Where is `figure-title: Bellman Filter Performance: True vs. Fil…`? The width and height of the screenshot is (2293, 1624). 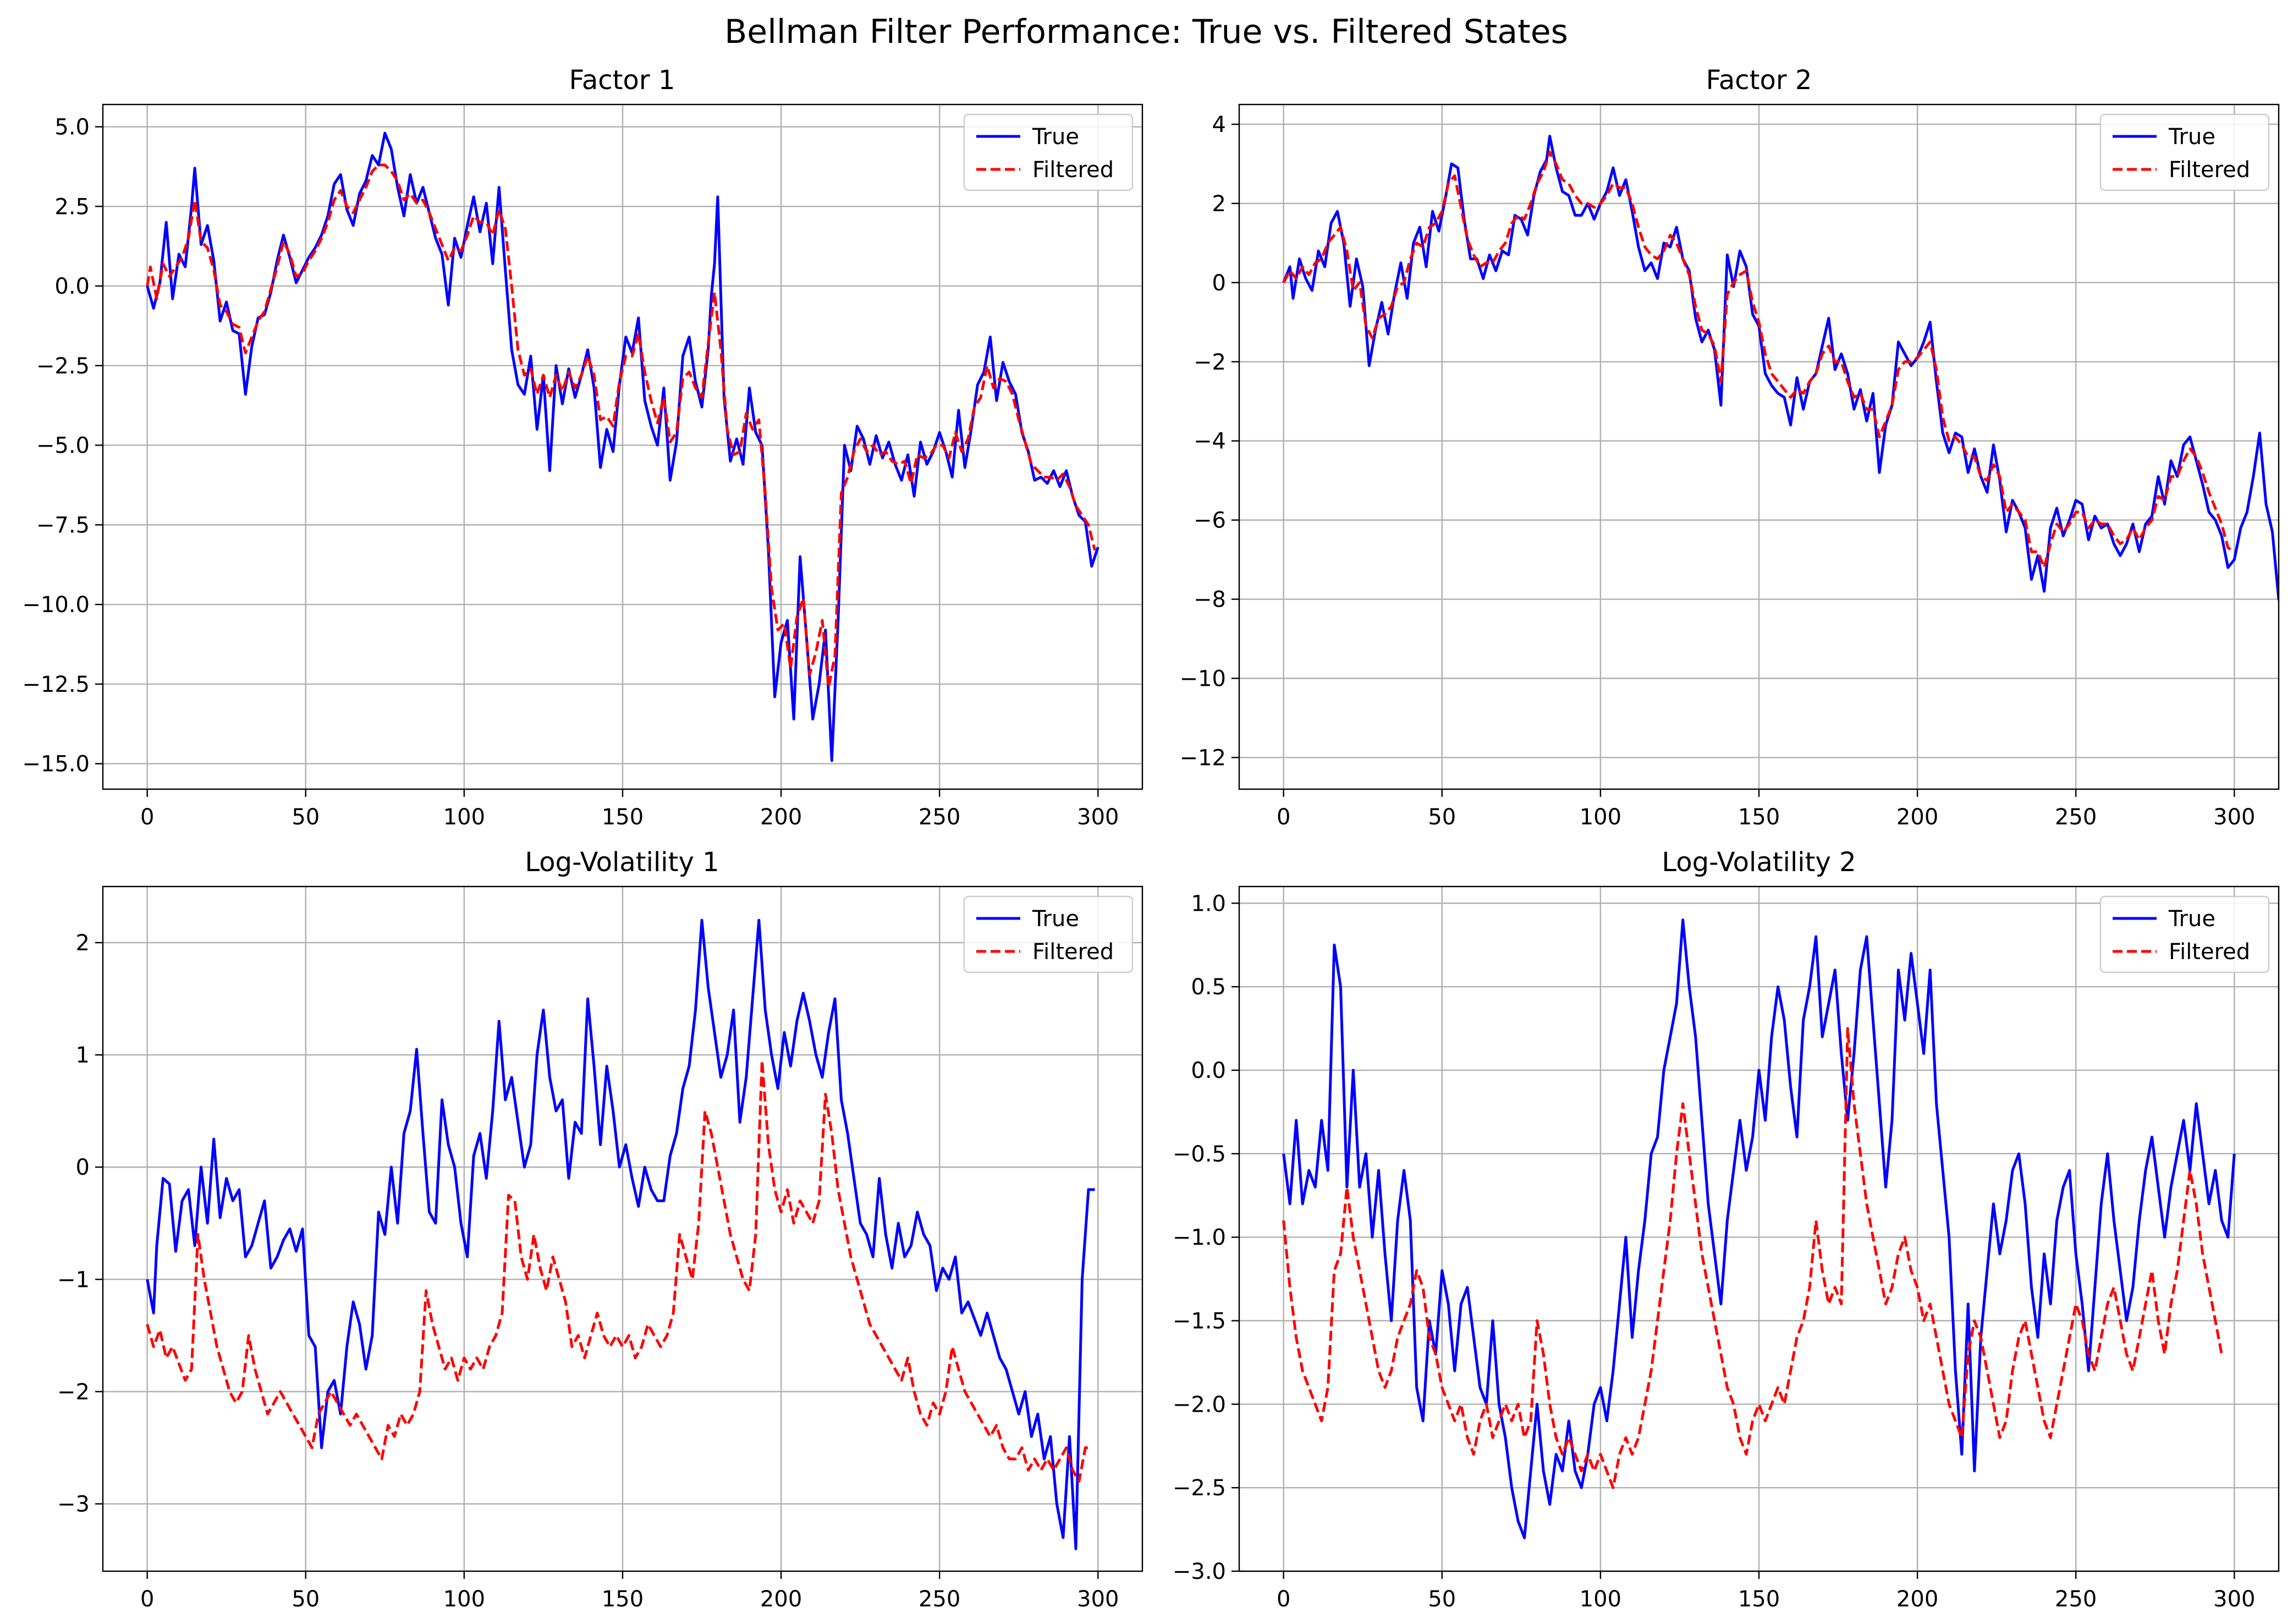 figure-title: Bellman Filter Performance: True vs. Fil… is located at coordinates (1146, 32).